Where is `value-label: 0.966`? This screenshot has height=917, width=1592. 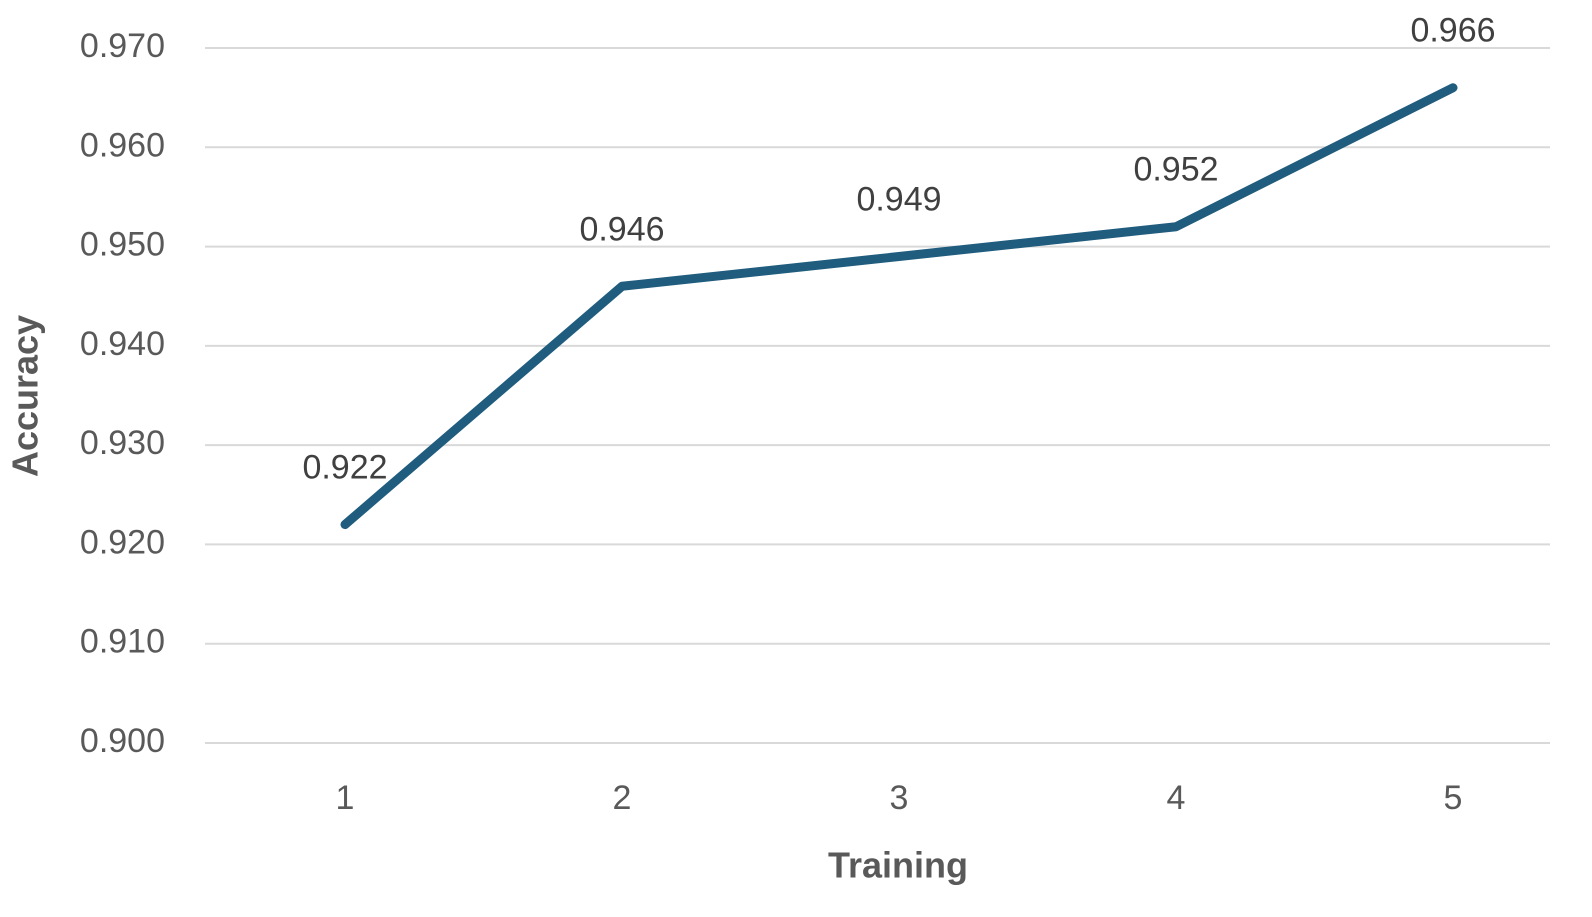 value-label: 0.966 is located at coordinates (1452, 31).